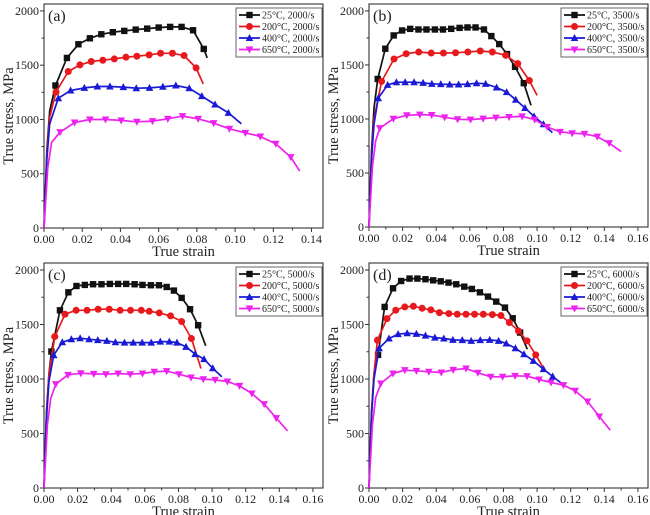 The image size is (650, 515). I want to click on series-triangle-down, so click(166, 428).